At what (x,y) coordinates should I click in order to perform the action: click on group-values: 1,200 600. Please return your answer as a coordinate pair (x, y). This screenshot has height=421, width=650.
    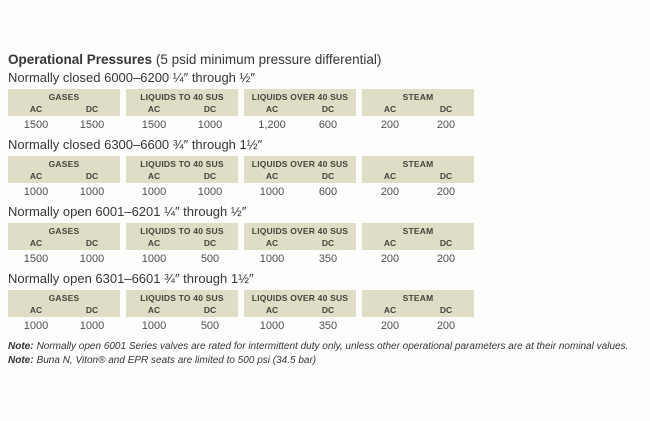
    Looking at the image, I should click on (300, 125).